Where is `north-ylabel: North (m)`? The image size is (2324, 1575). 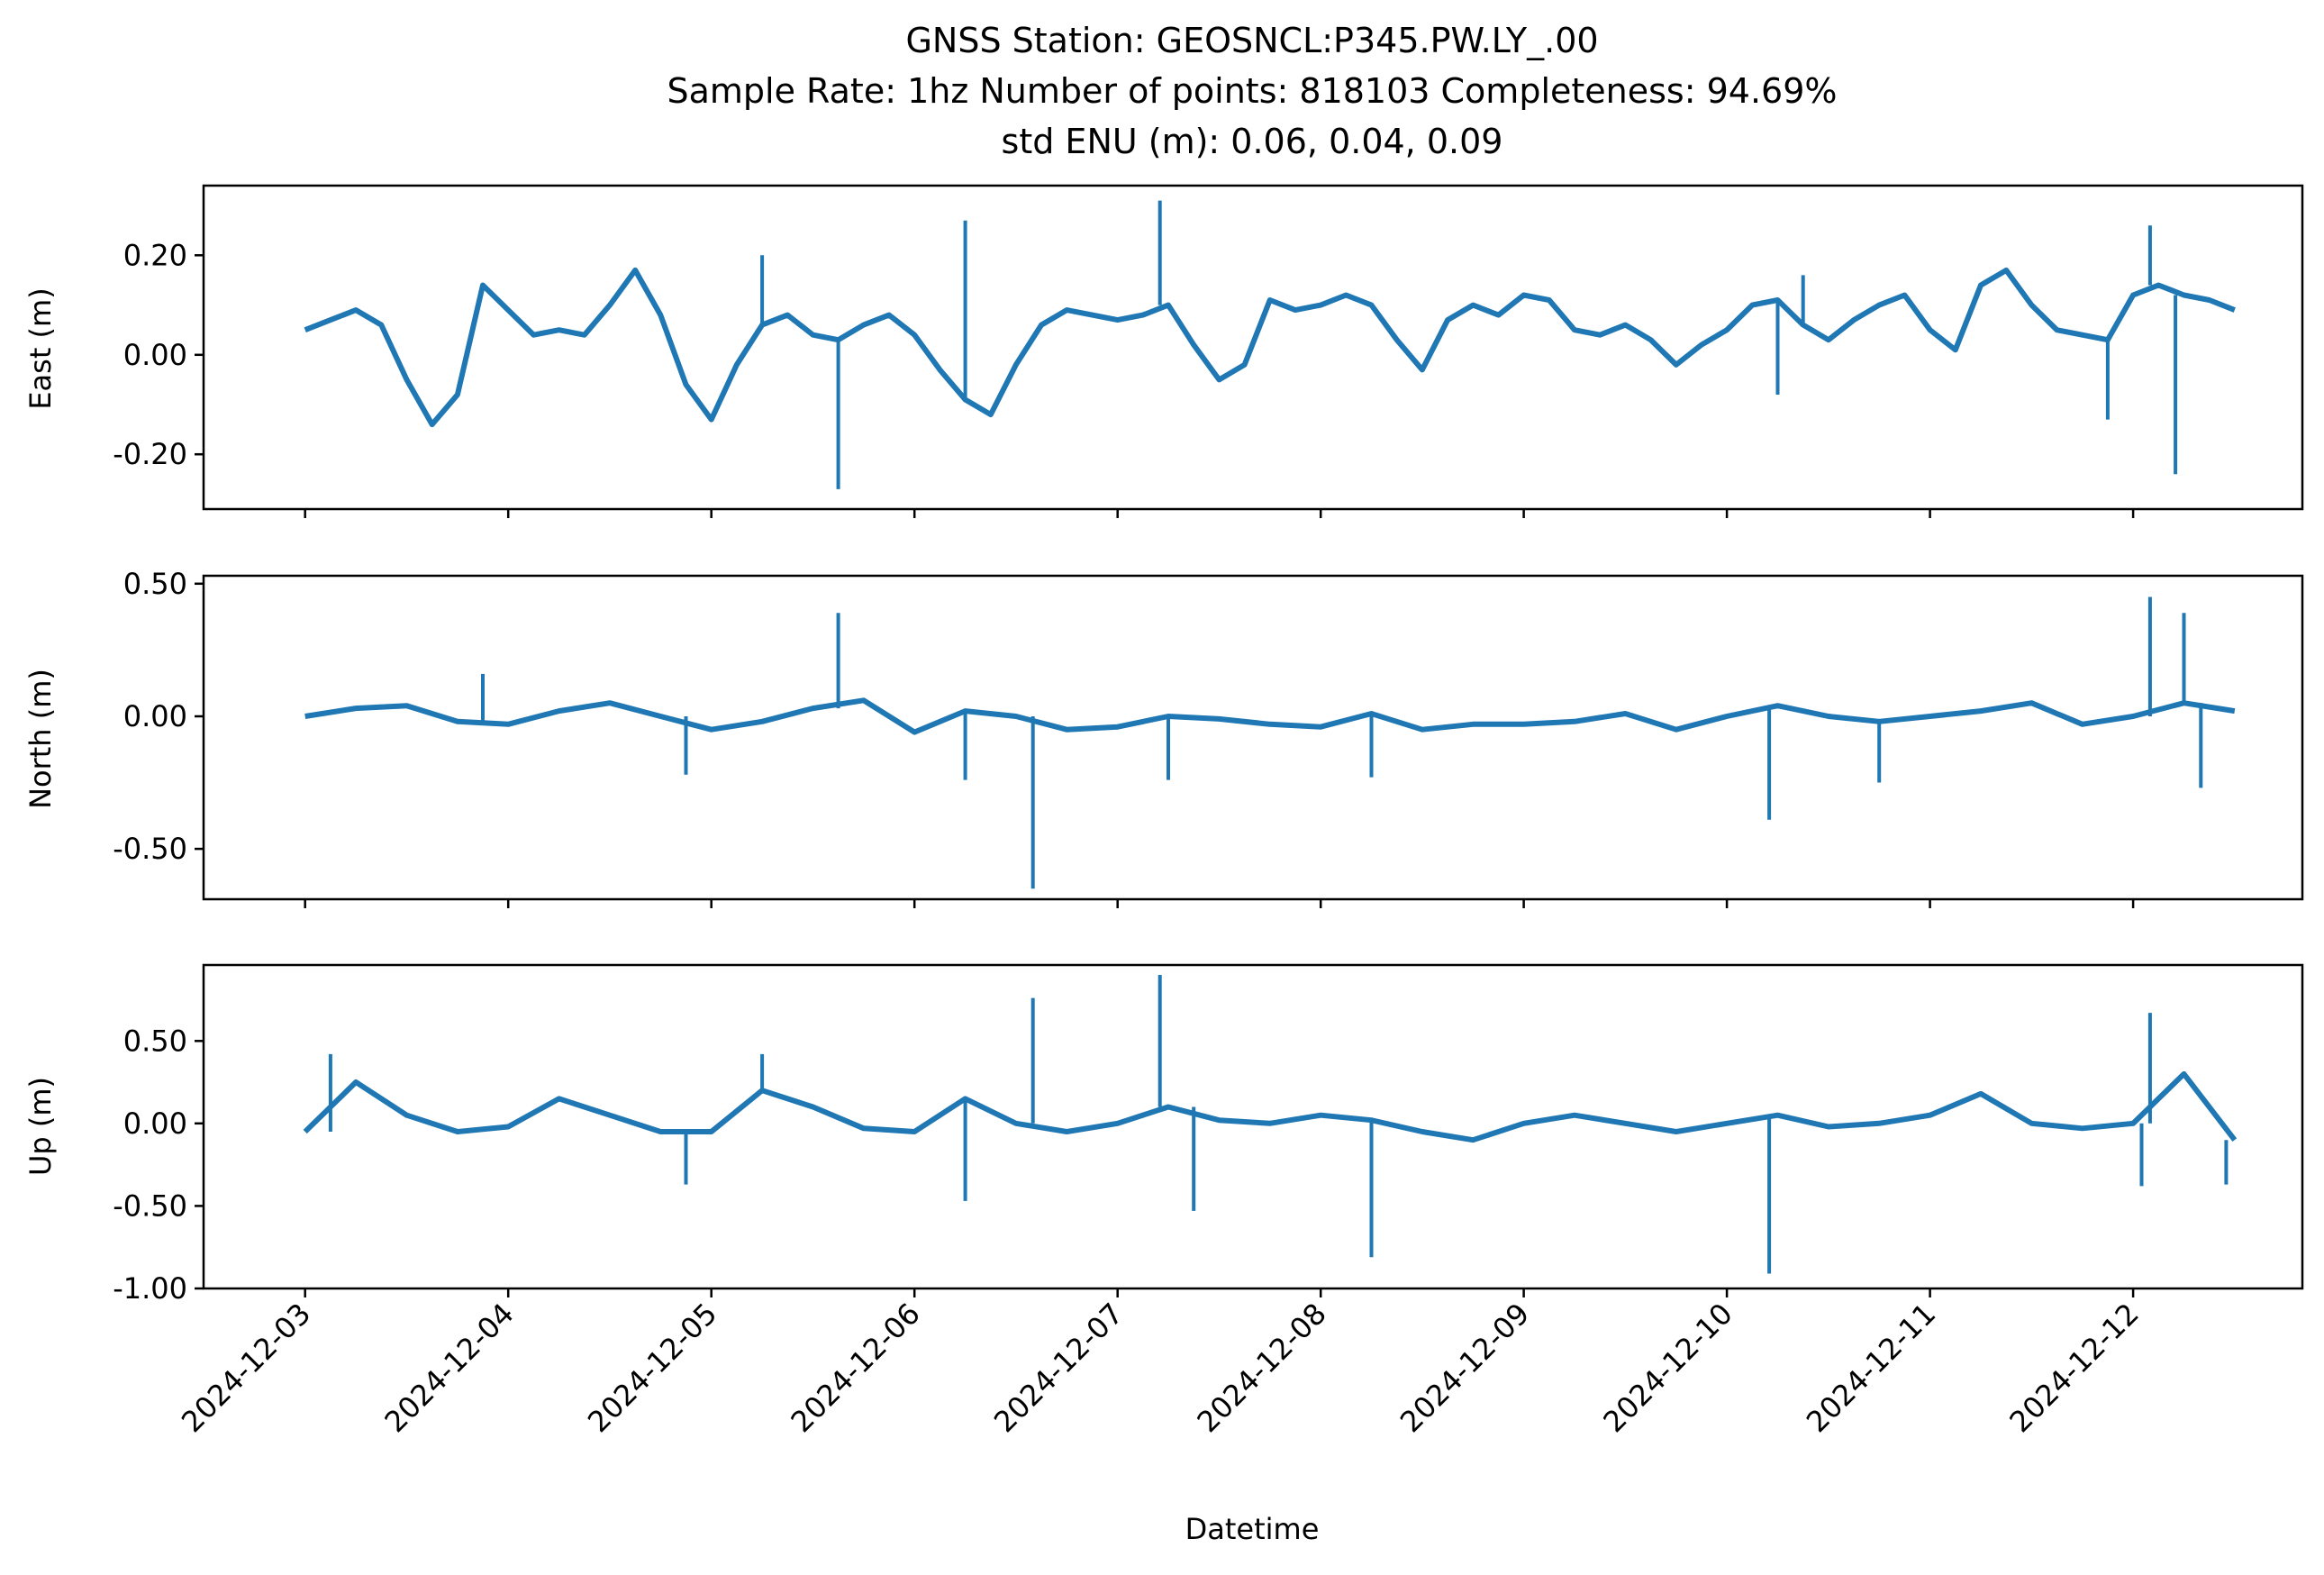 north-ylabel: North (m) is located at coordinates (41, 739).